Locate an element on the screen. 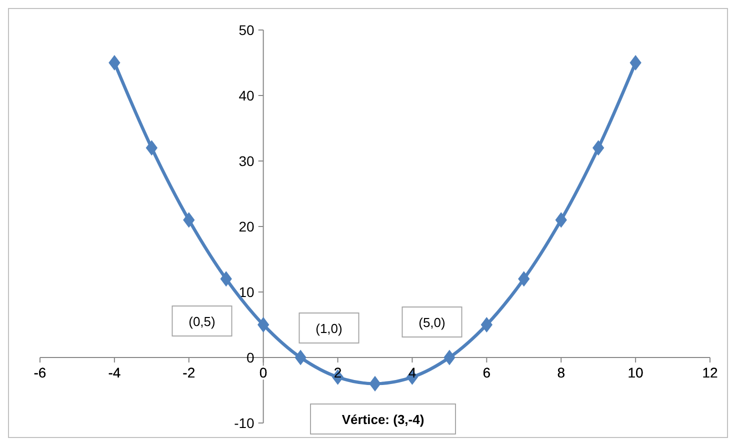 Image resolution: width=736 pixels, height=446 pixels. y-tick-label: -10 is located at coordinates (244, 423).